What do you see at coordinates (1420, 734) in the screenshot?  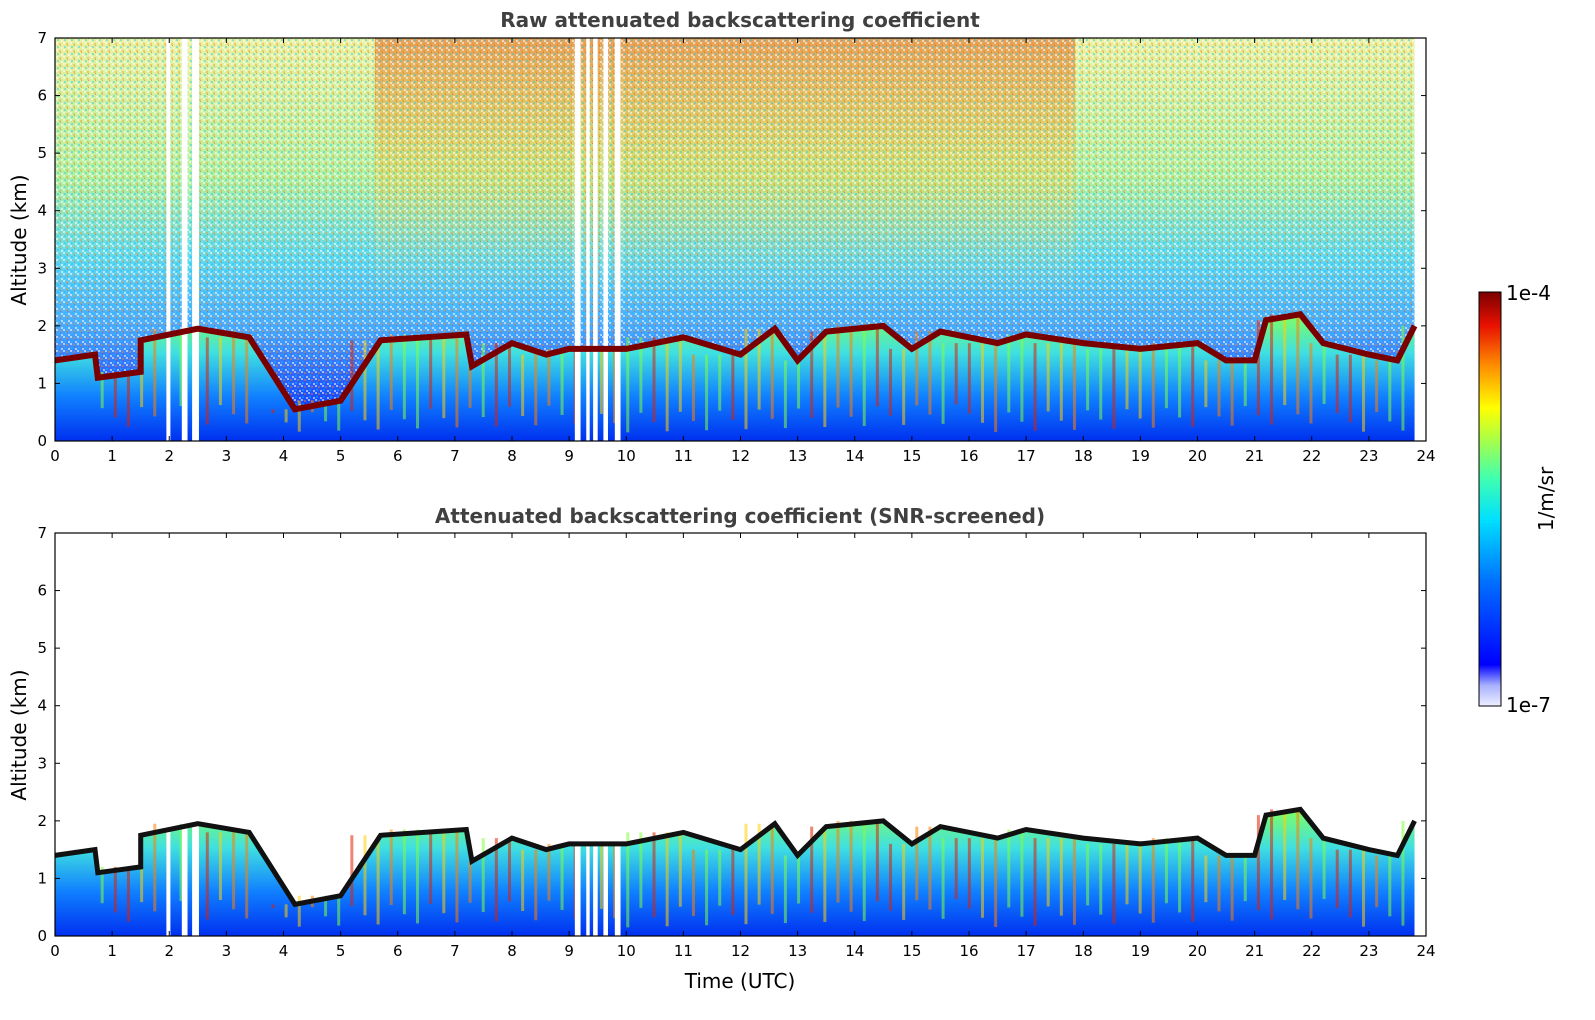 I see `no-data-region` at bounding box center [1420, 734].